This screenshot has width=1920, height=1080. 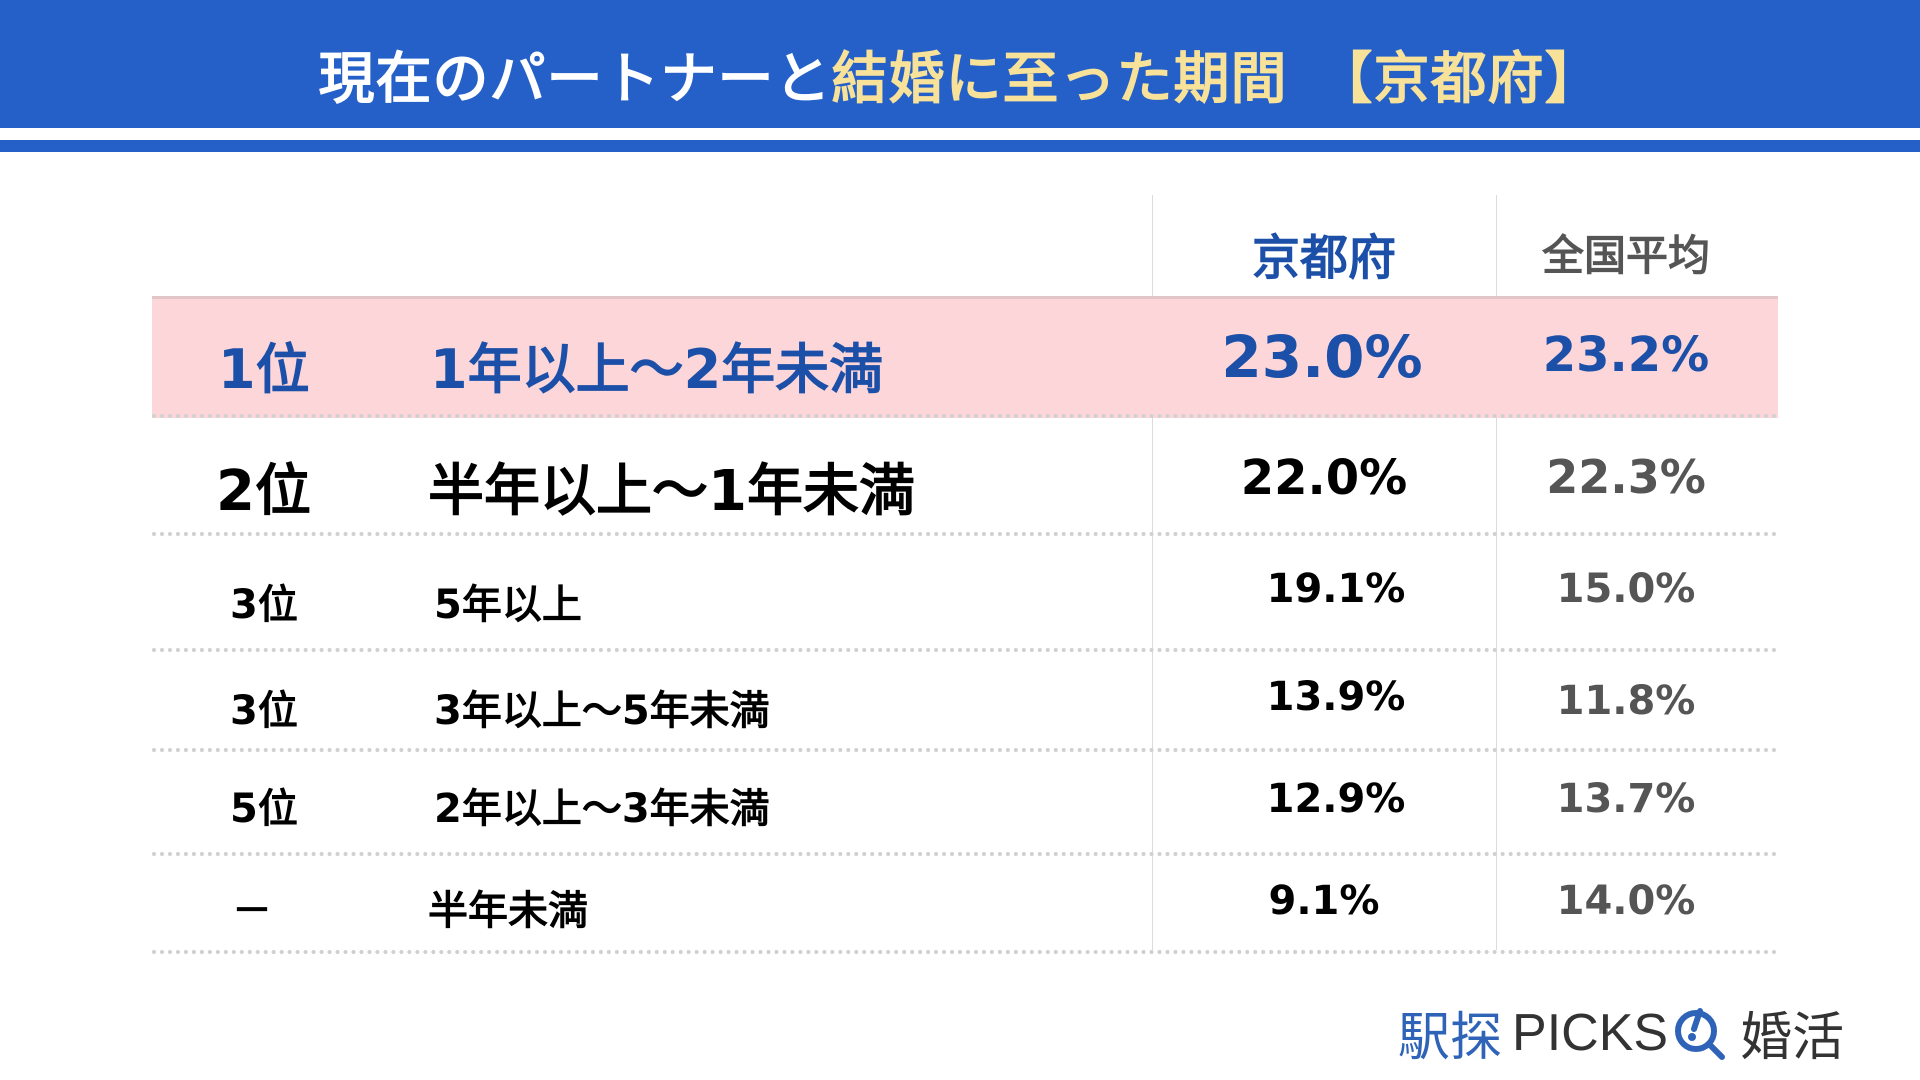 I want to click on period-label: 半年以上〜1年未満, so click(x=671, y=491).